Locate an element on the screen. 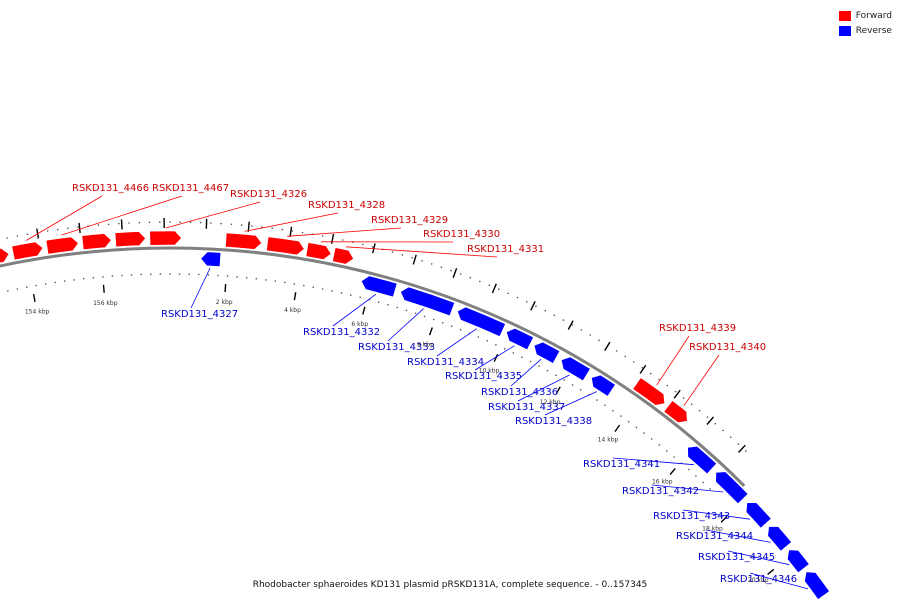  gene-label: RSKD131_4339 is located at coordinates (697, 328).